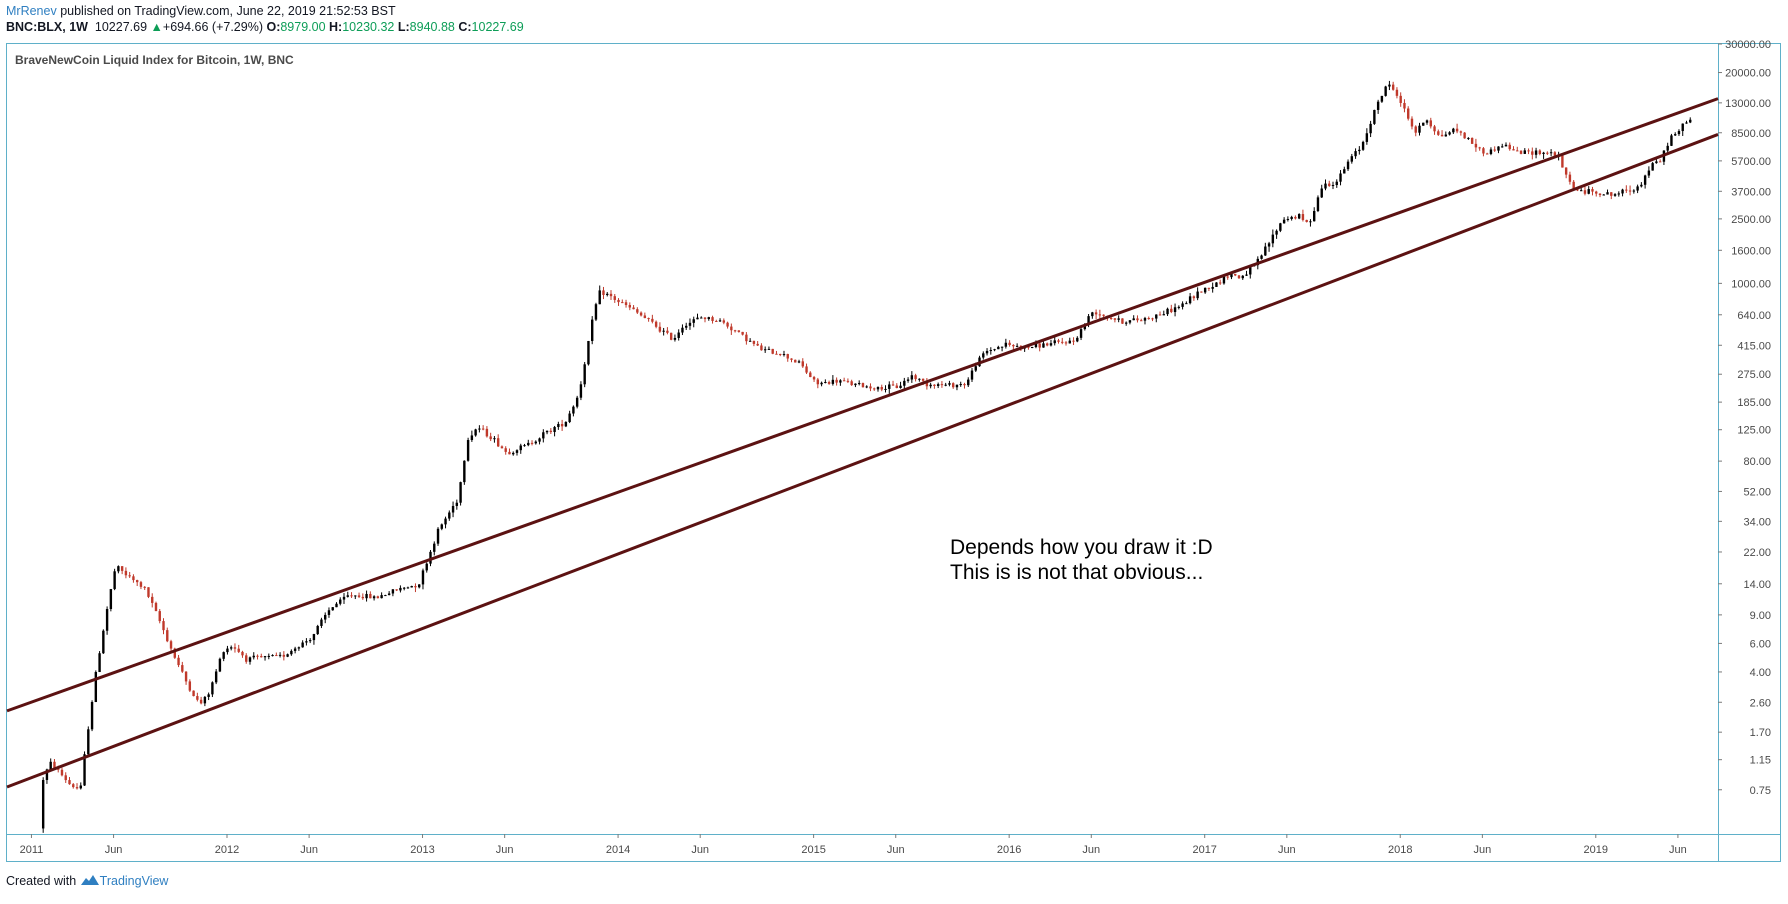  What do you see at coordinates (1754, 431) in the screenshot?
I see `y-tick-label: 125.00` at bounding box center [1754, 431].